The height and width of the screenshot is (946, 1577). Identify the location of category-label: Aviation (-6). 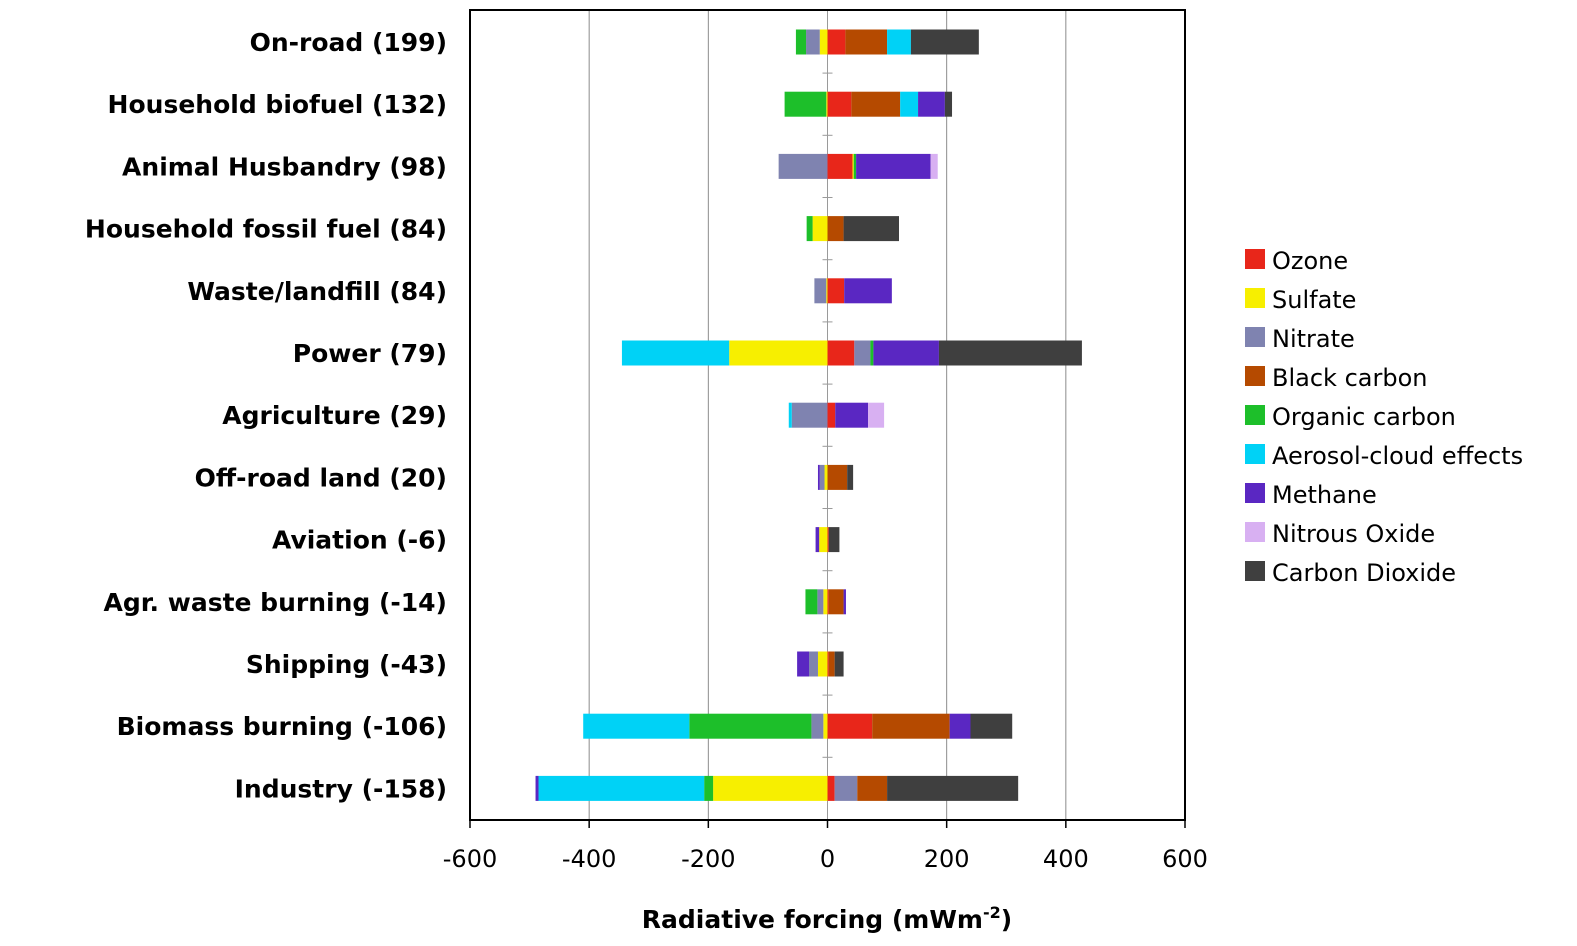
(359, 540).